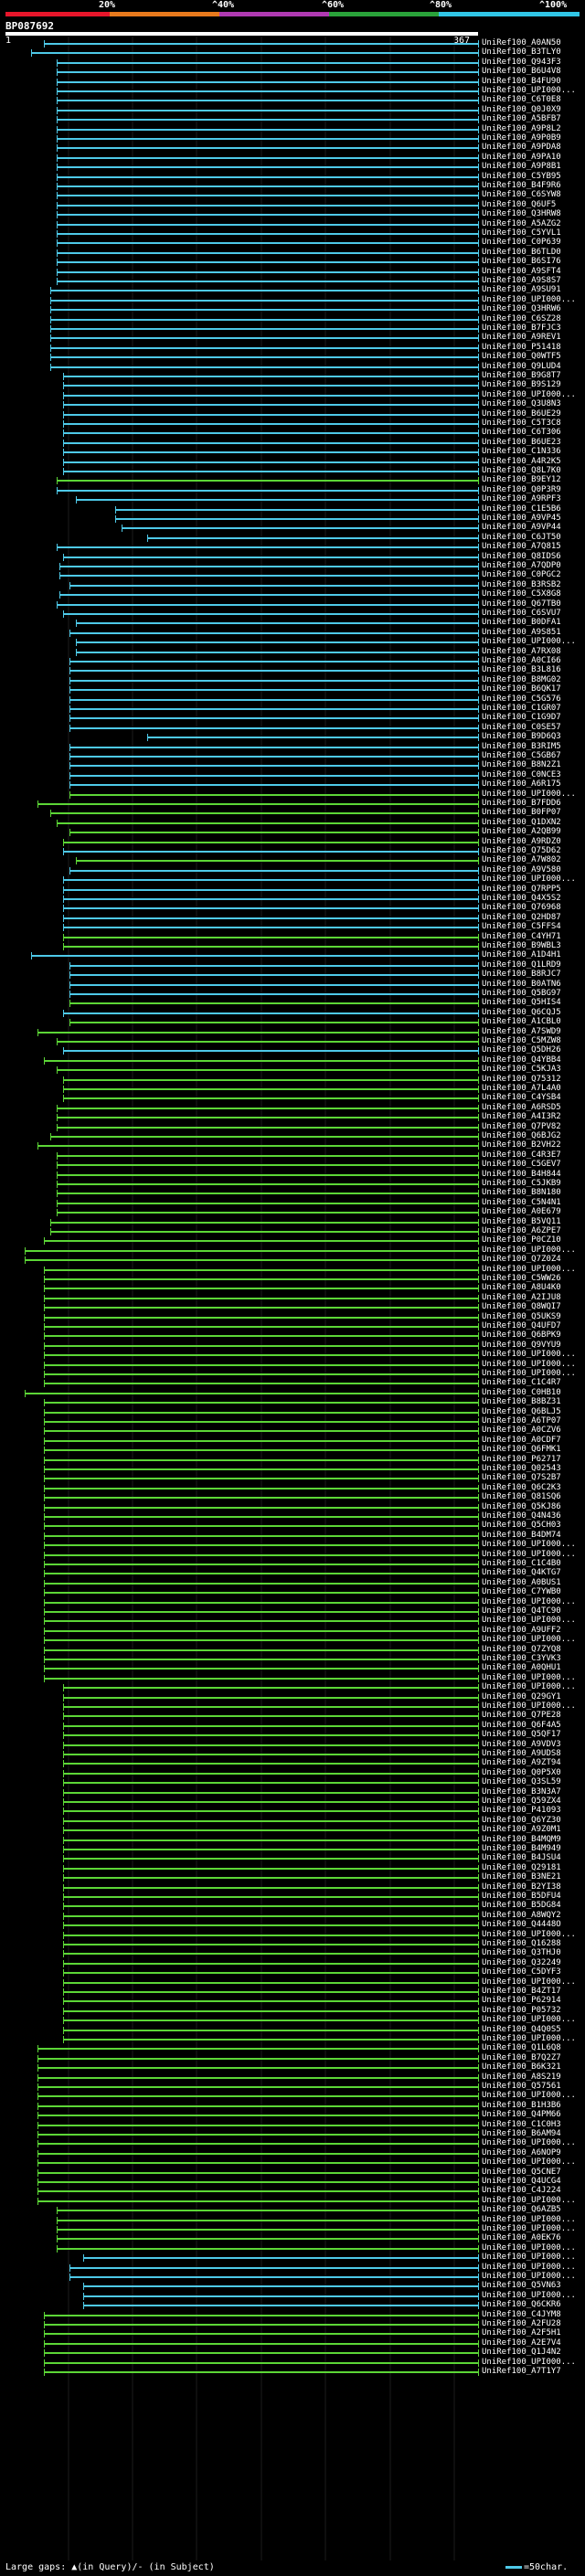 The width and height of the screenshot is (585, 2576). I want to click on hit-label-link: UniRef100_C0HB10, so click(521, 1392).